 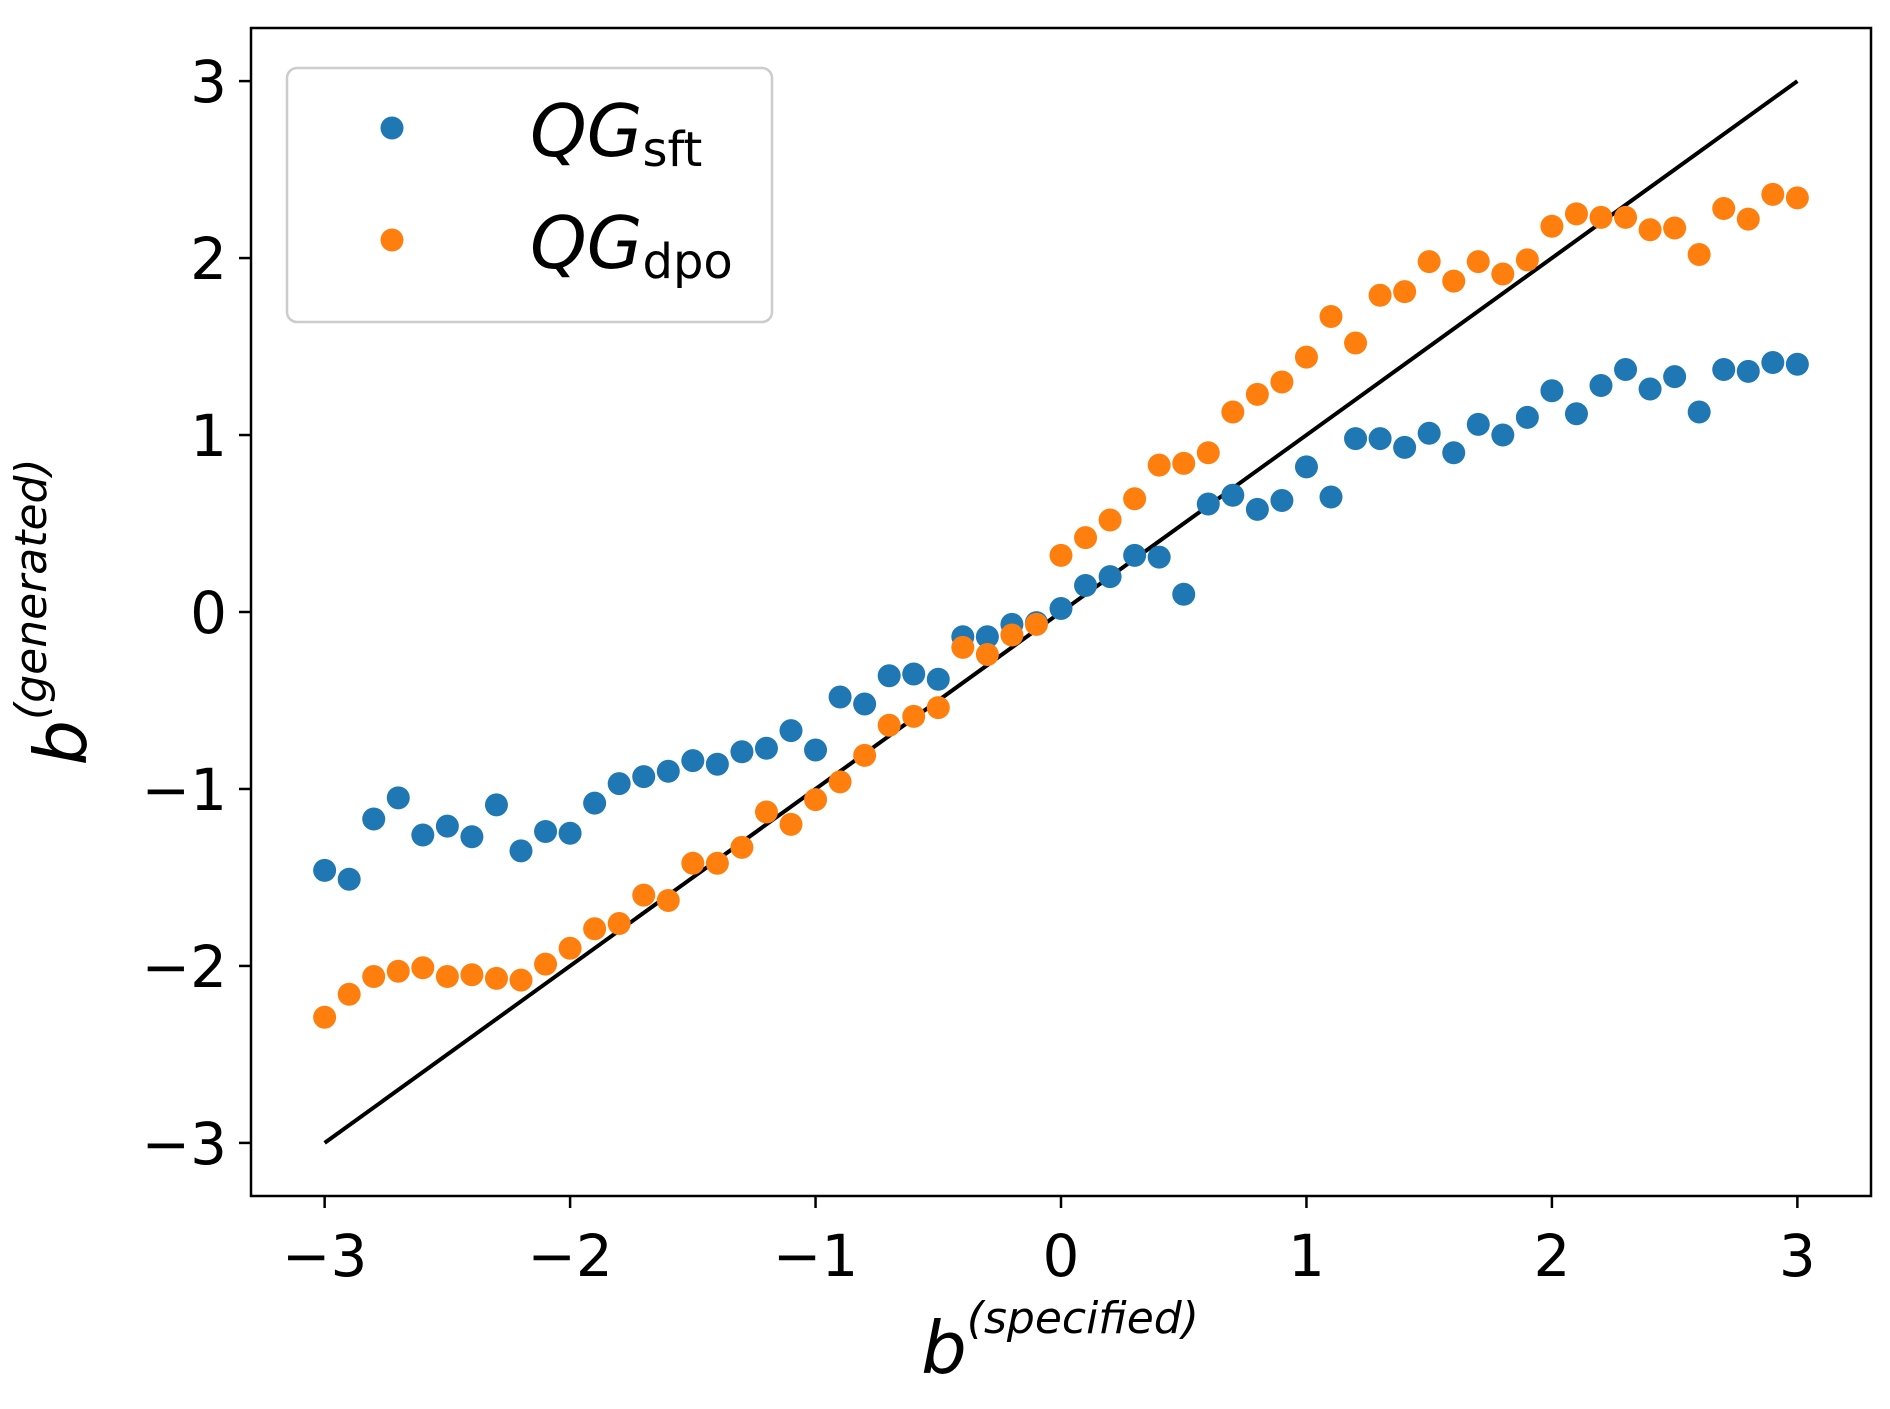 What do you see at coordinates (570, 1256) in the screenshot?
I see `x-tick-label: −2` at bounding box center [570, 1256].